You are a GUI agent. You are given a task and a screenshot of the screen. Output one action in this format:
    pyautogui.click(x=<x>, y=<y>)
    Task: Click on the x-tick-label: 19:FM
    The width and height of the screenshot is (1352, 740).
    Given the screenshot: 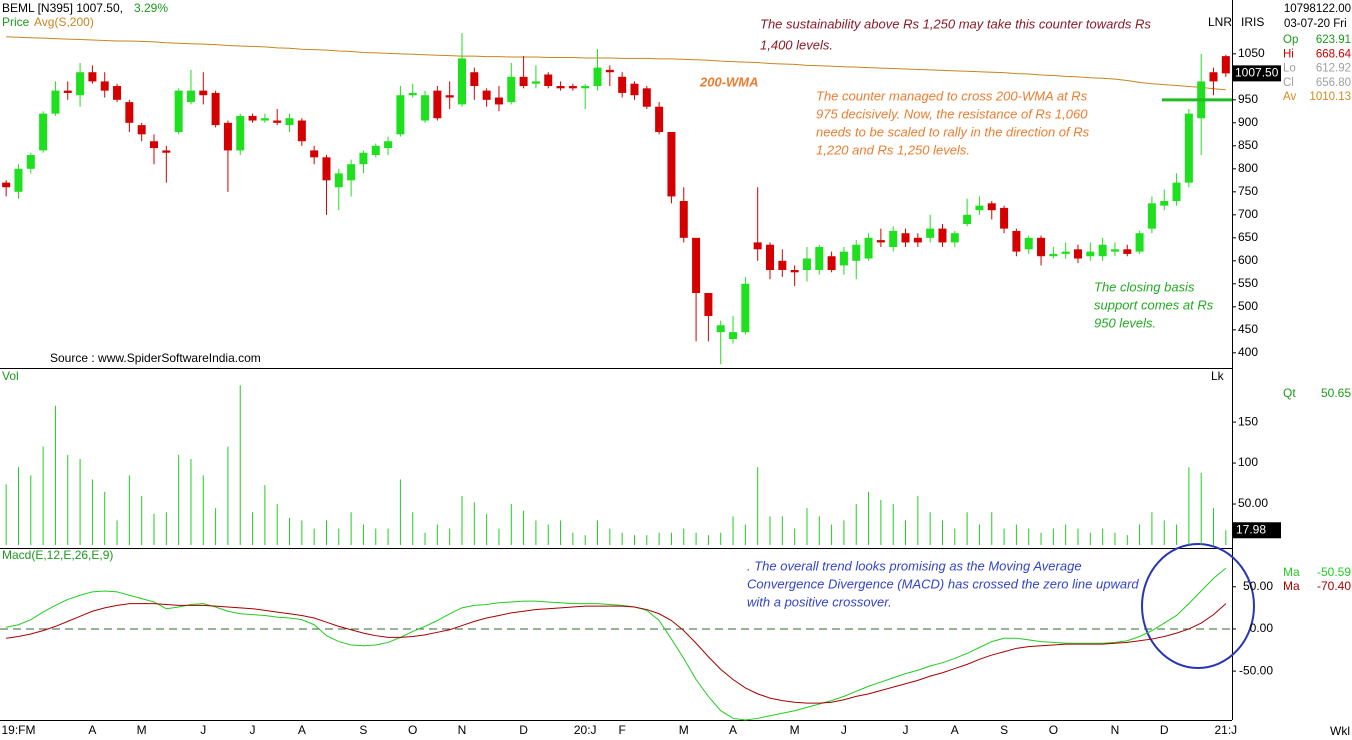 What is the action you would take?
    pyautogui.click(x=18, y=730)
    